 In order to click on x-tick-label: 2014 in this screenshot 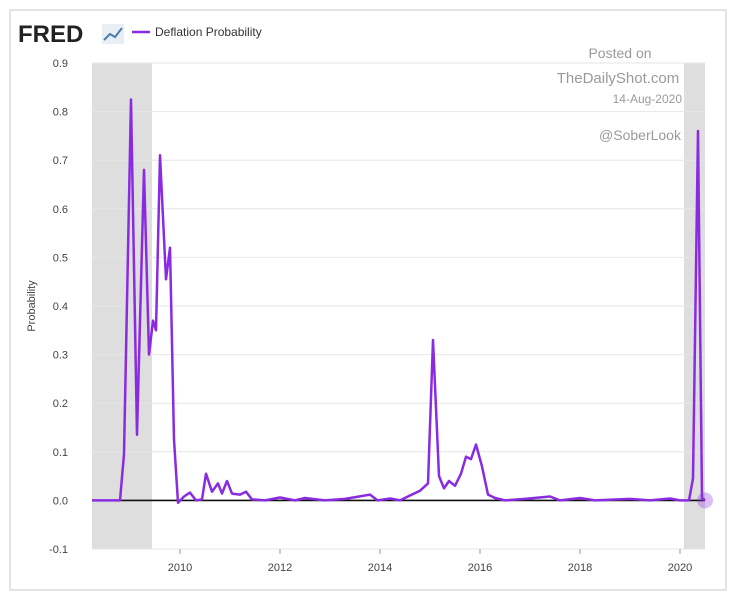, I will do `click(380, 568)`.